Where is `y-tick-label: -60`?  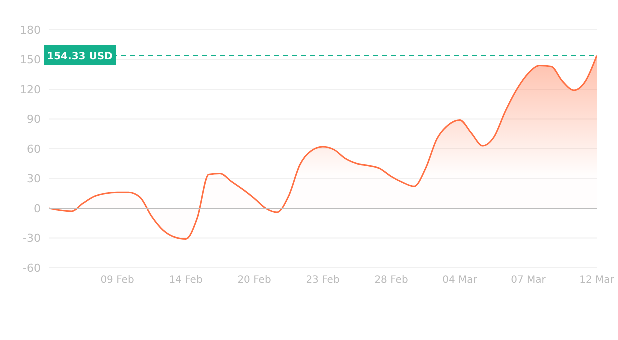 y-tick-label: -60 is located at coordinates (32, 268).